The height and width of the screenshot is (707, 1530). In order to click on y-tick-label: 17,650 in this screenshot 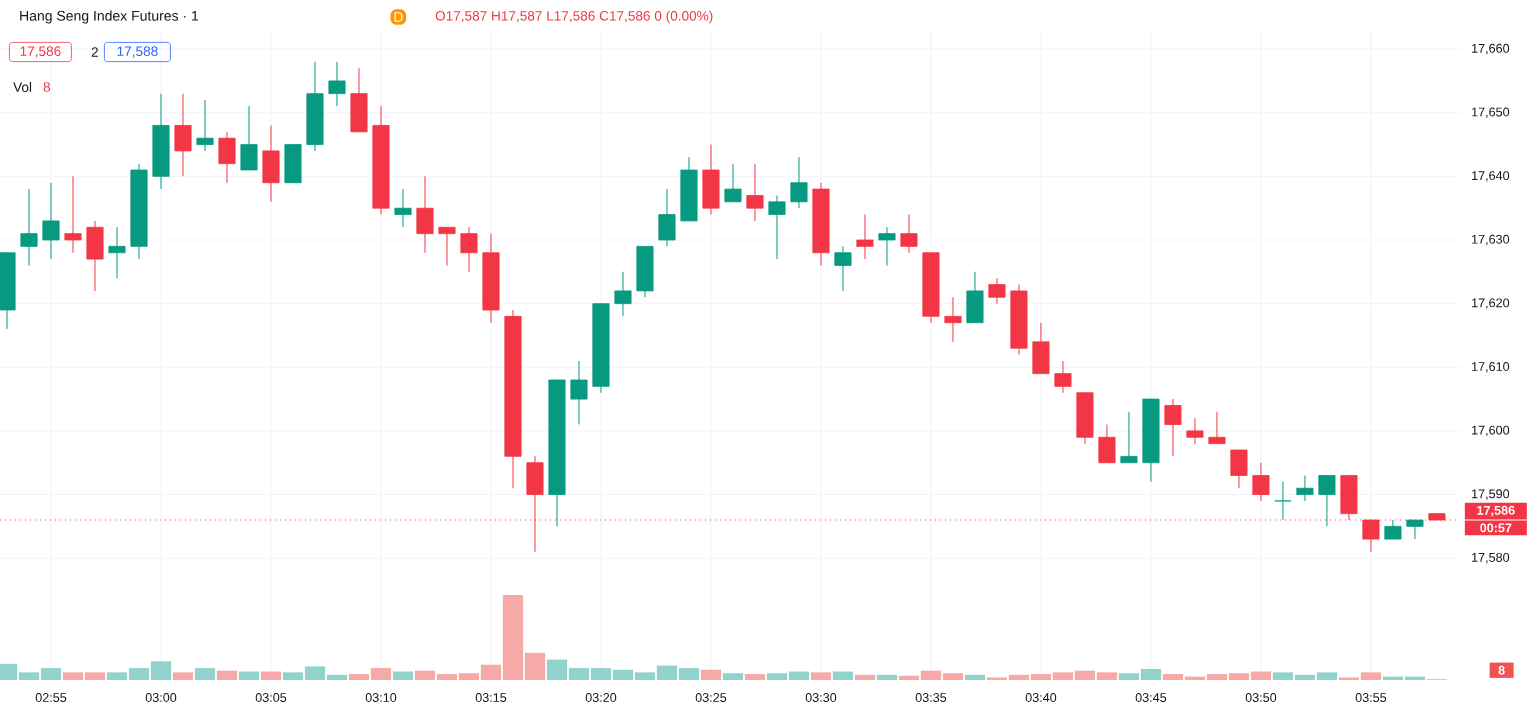, I will do `click(1491, 112)`.